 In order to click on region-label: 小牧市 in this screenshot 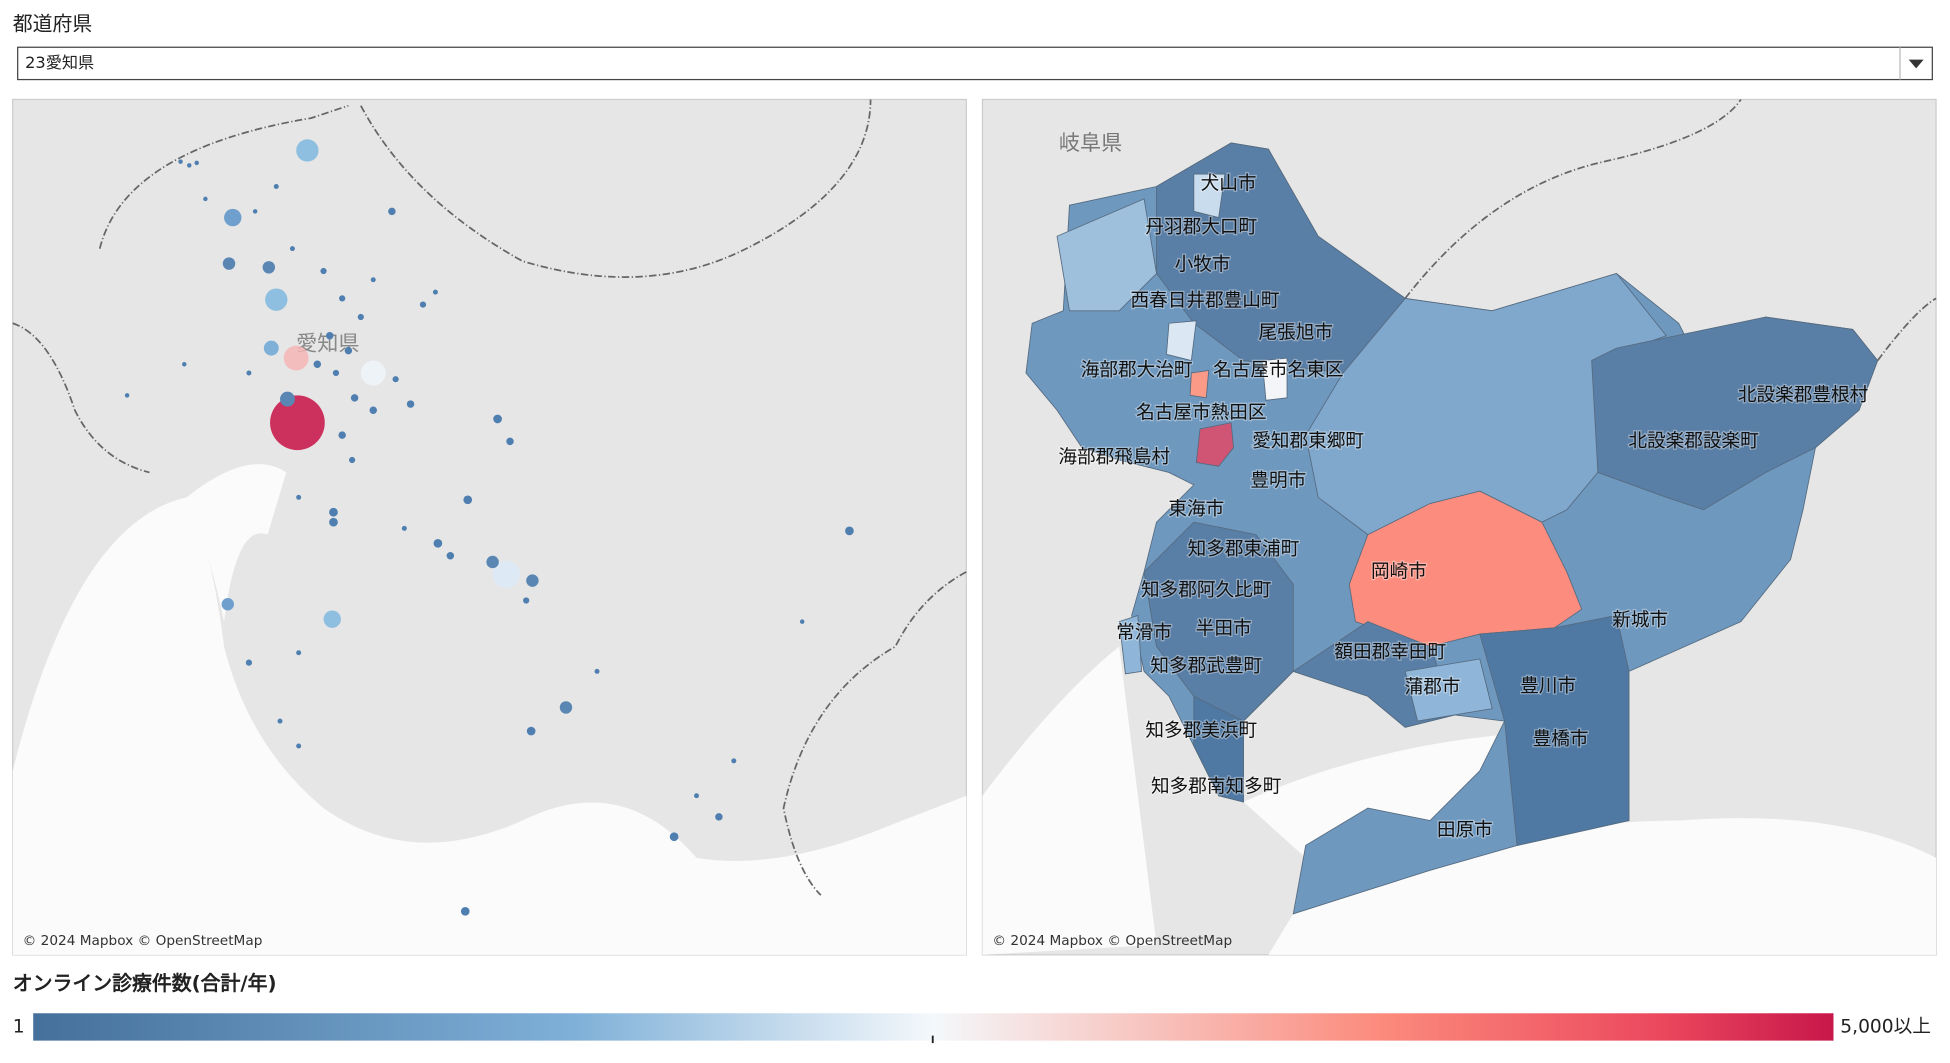, I will do `click(1203, 264)`.